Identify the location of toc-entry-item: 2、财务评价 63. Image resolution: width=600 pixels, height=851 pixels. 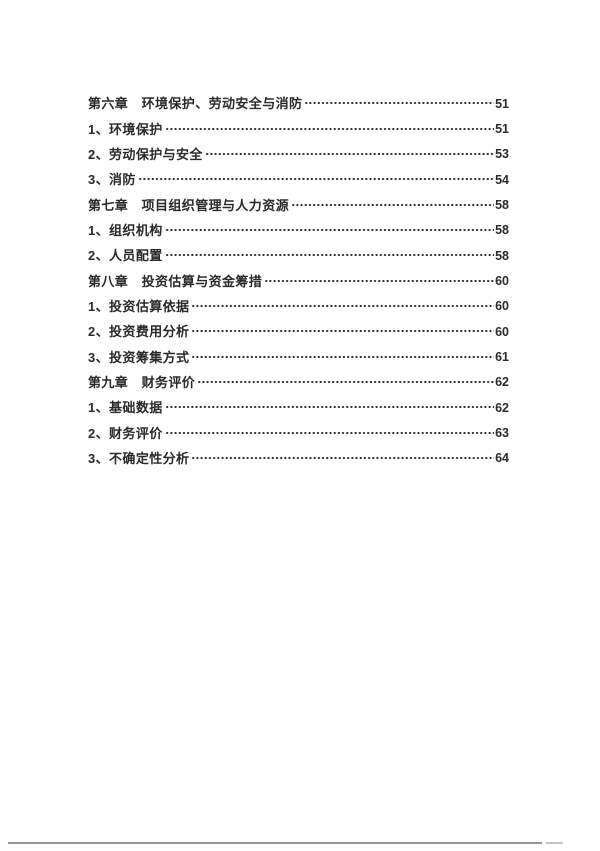
(298, 431).